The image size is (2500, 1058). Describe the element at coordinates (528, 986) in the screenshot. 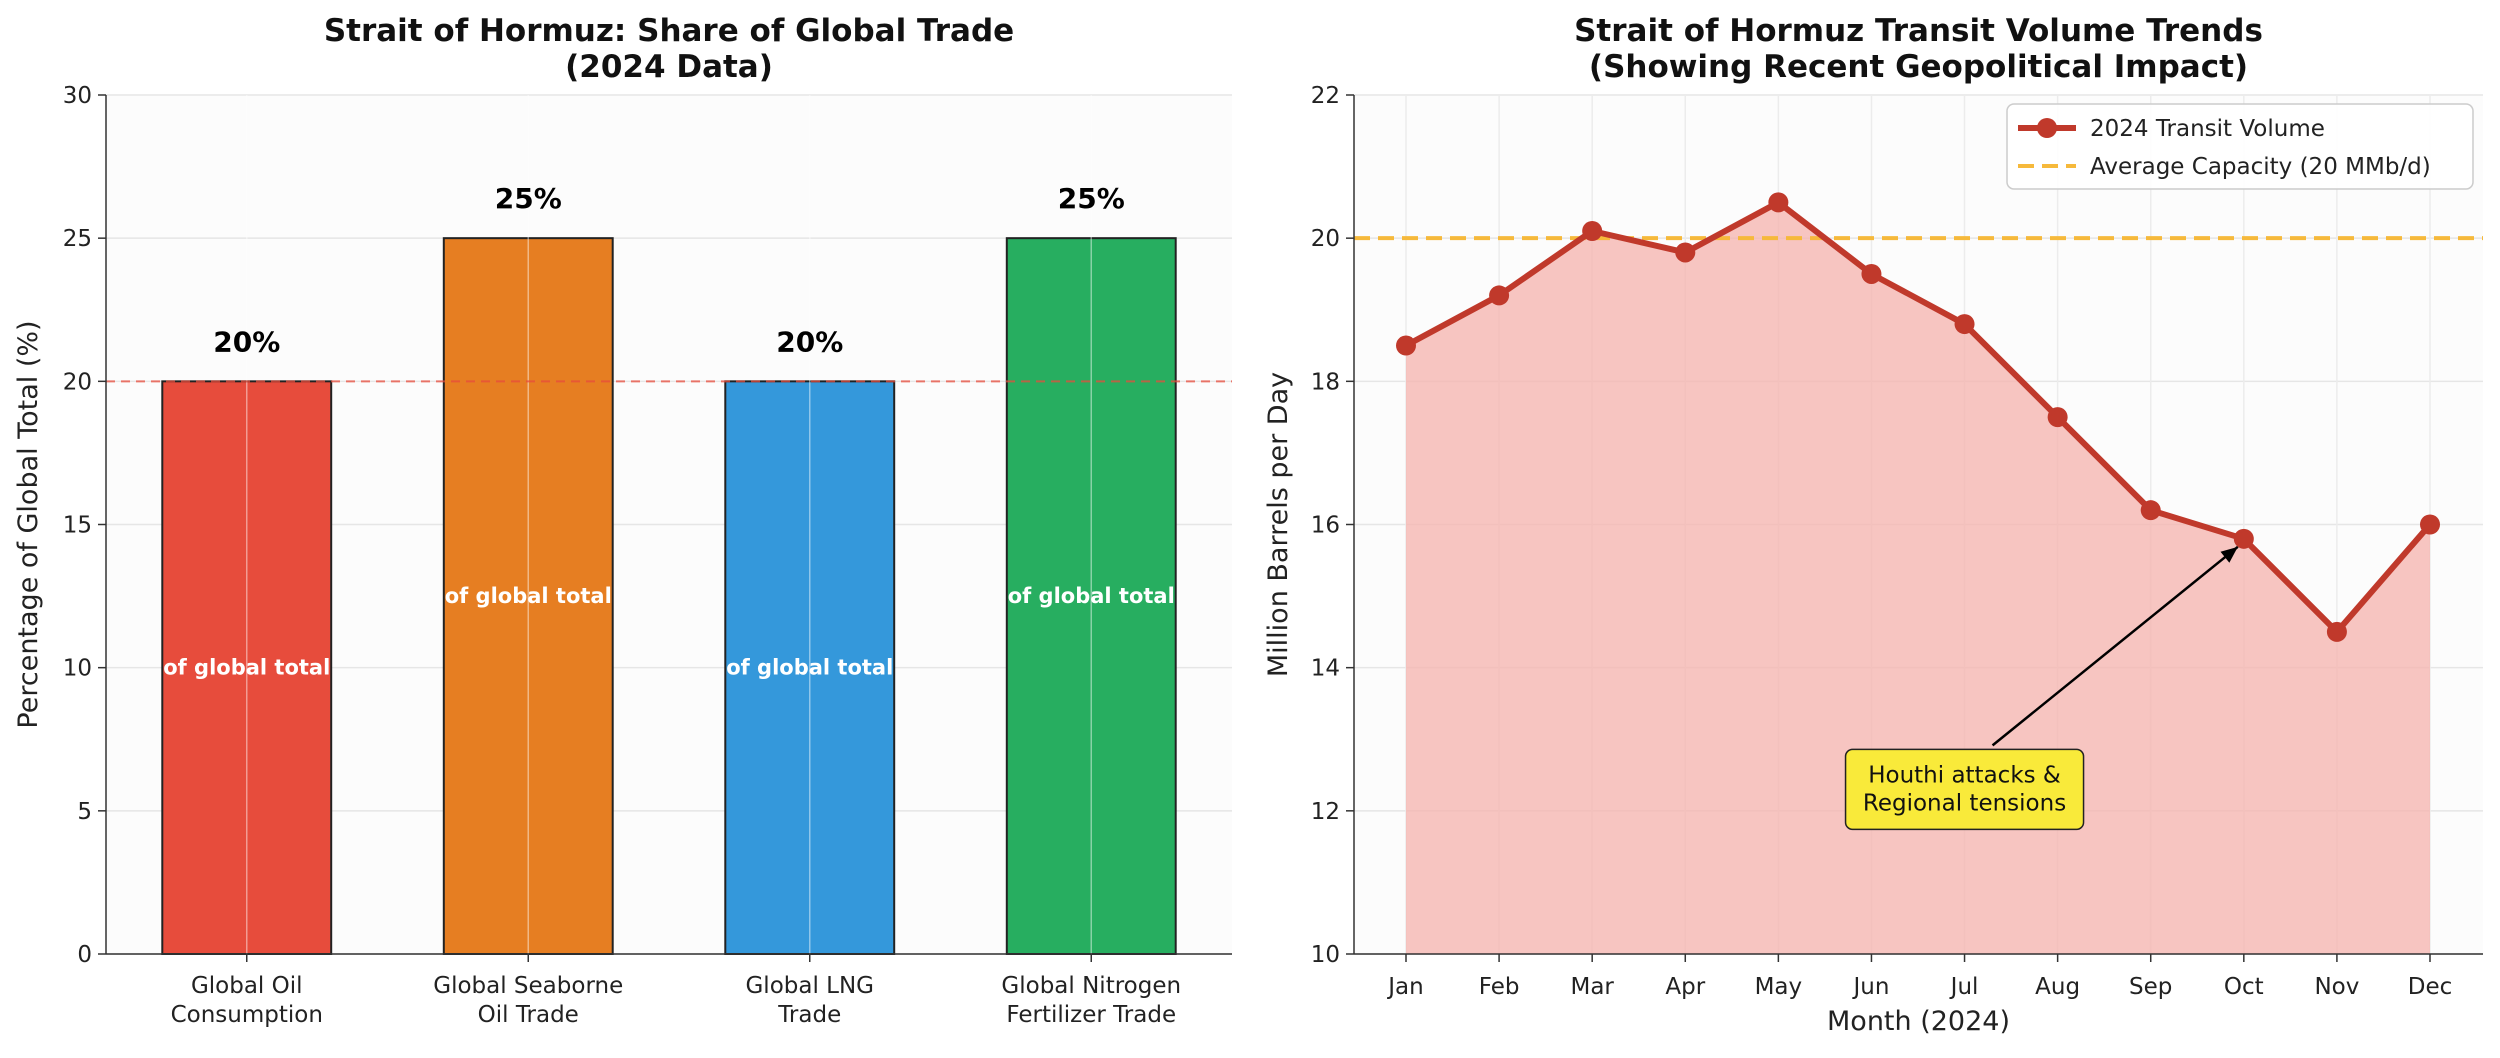

I see `x-tick-label-line: Global Seaborne` at that location.